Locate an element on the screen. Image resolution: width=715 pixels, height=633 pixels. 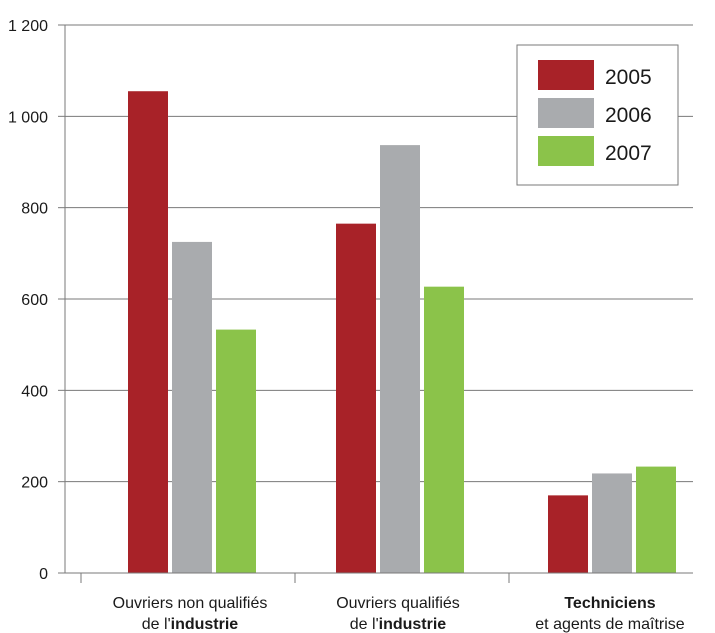
category-label-line2: et agents de maîtrise is located at coordinates (610, 624).